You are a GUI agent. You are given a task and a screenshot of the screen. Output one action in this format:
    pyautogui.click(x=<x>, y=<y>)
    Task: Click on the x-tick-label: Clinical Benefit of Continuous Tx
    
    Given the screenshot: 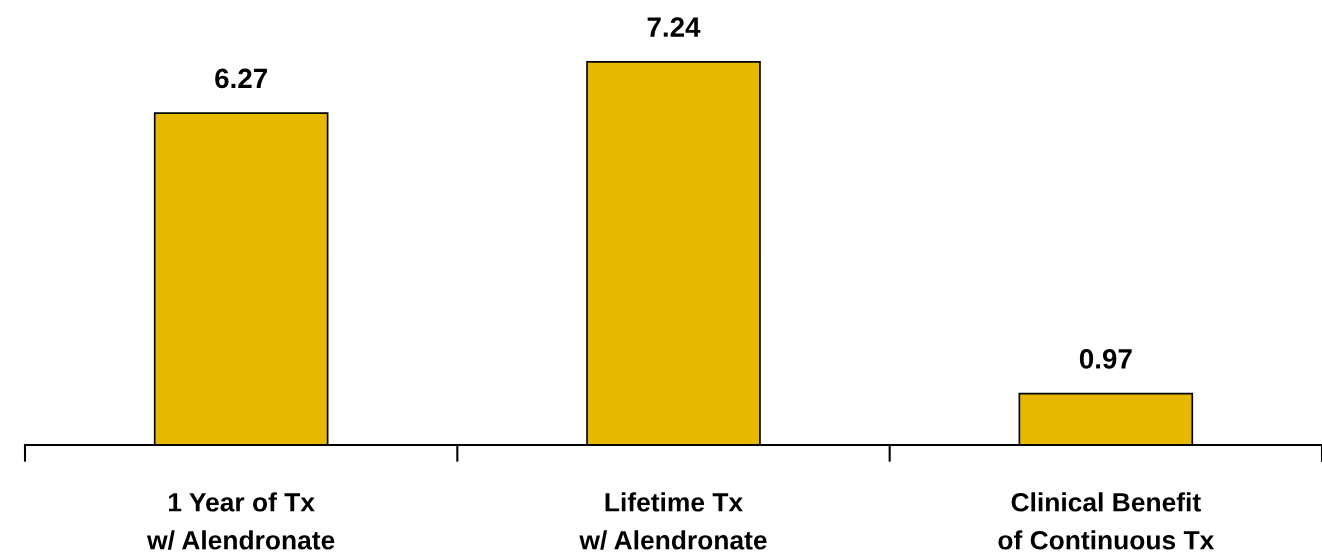 What is the action you would take?
    pyautogui.click(x=1106, y=521)
    